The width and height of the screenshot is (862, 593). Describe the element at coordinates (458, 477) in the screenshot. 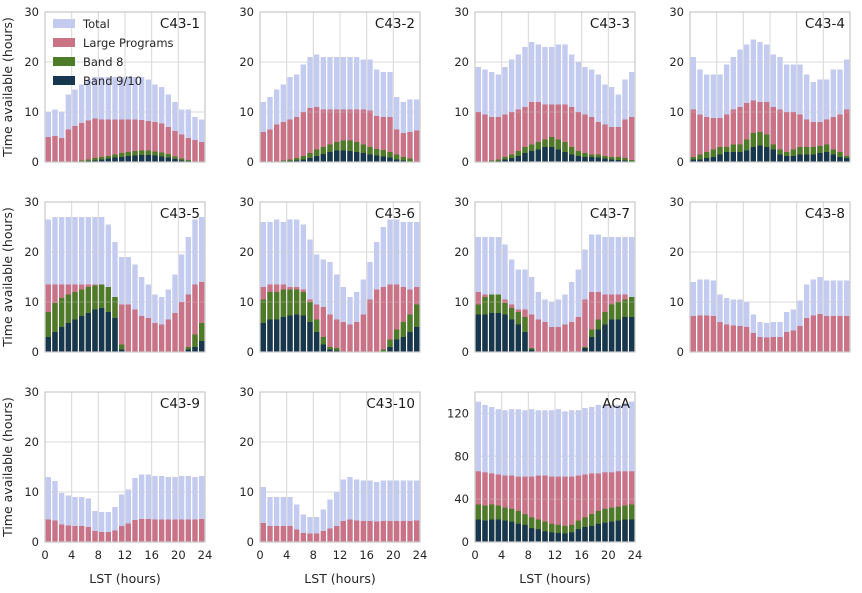

I see `y-tick-labels: 0 40 80 120` at that location.